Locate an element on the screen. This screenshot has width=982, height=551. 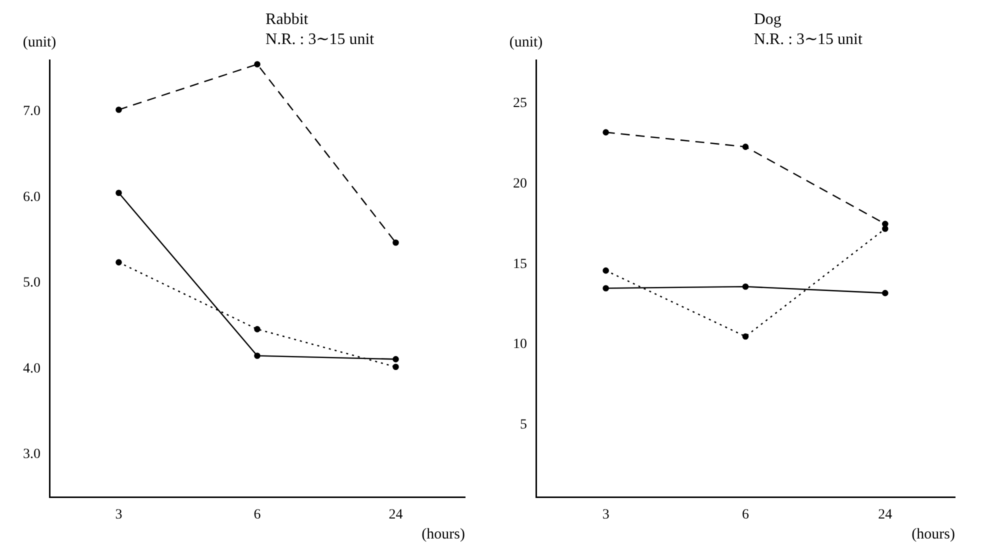
y-tick-label: 5 is located at coordinates (523, 425).